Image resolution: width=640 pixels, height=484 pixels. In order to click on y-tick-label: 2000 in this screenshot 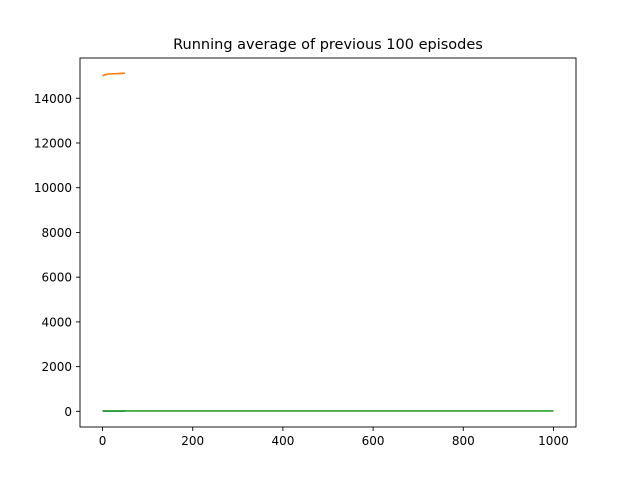, I will do `click(56, 367)`.